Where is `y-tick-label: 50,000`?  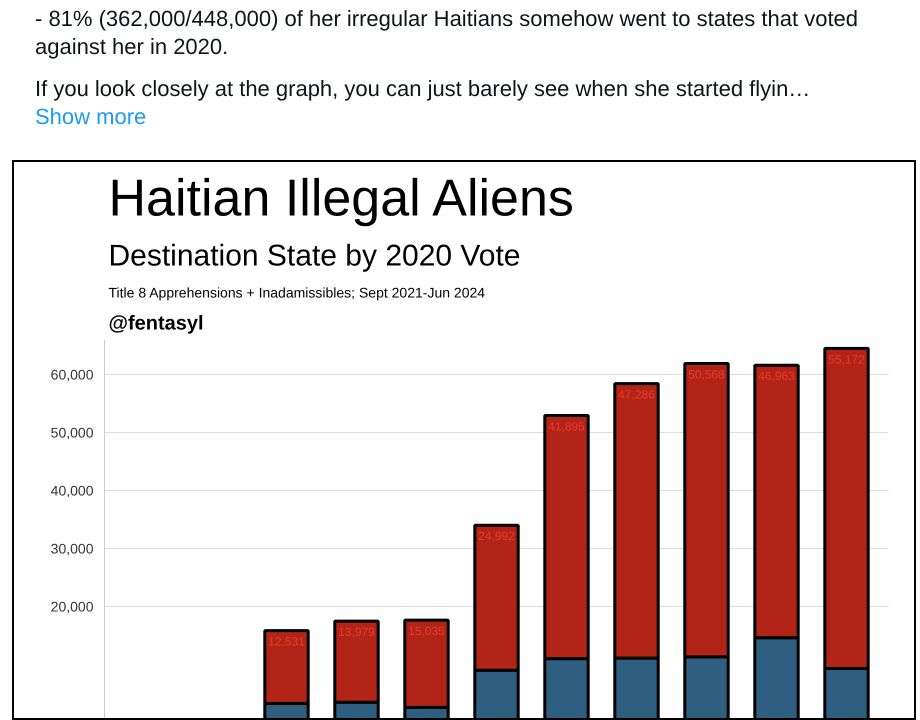 y-tick-label: 50,000 is located at coordinates (72, 432).